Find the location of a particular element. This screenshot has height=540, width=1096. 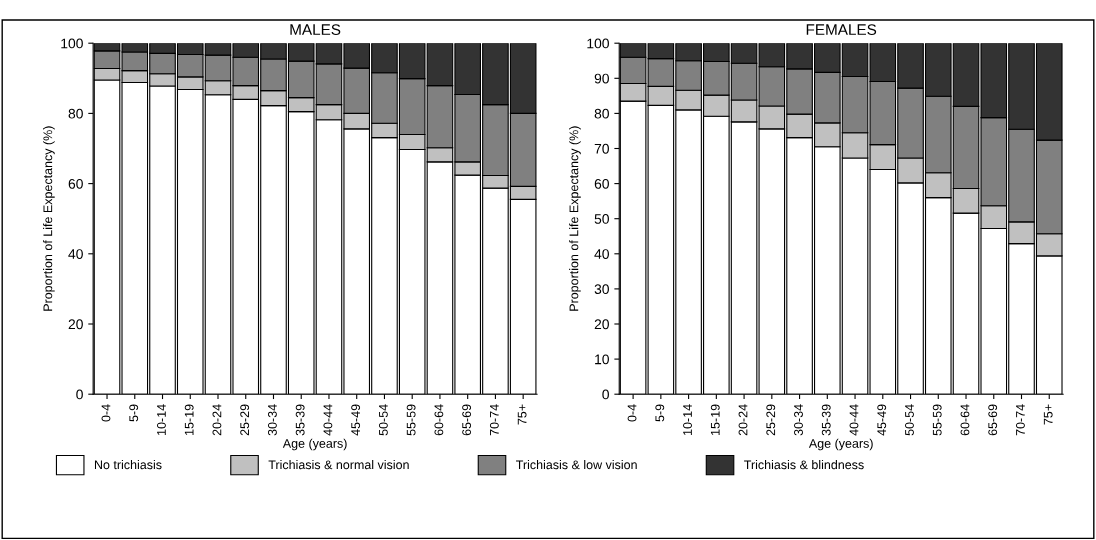

y-tick-label: 10 is located at coordinates (602, 359).